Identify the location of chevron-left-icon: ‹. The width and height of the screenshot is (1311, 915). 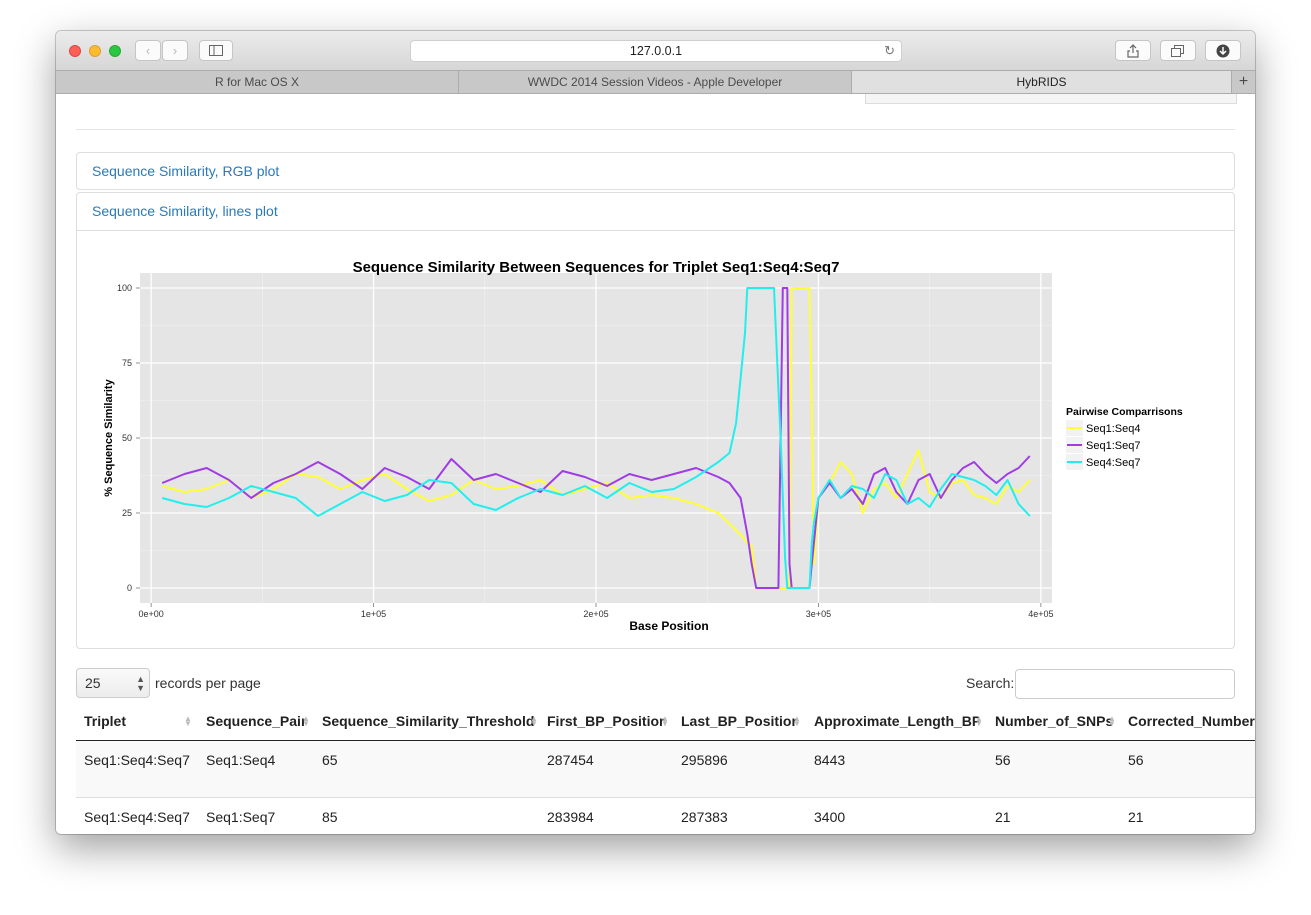
(148, 50).